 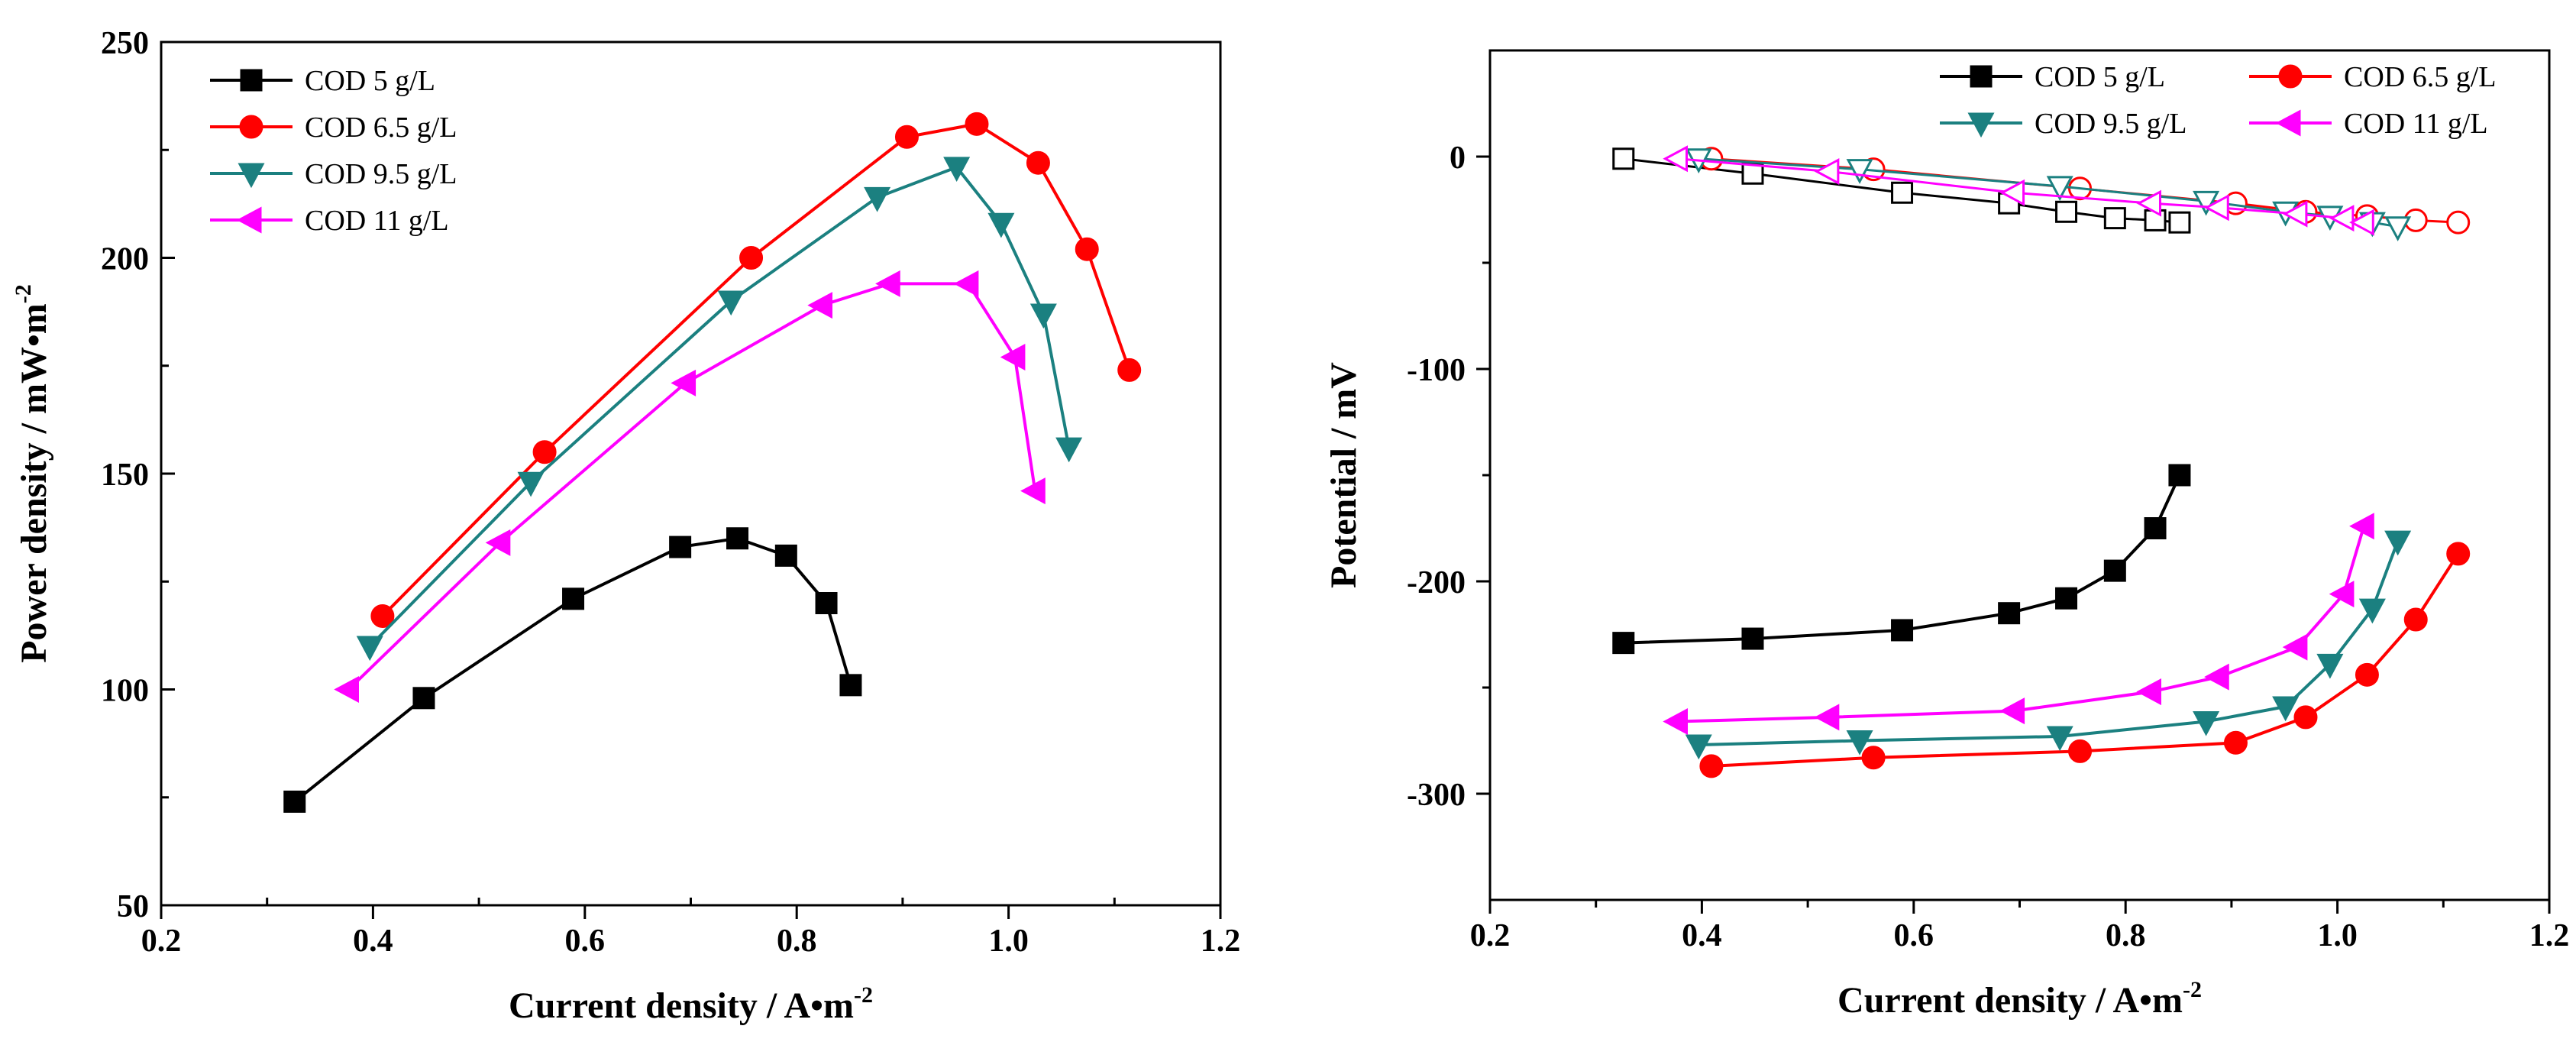 What do you see at coordinates (161, 941) in the screenshot?
I see `x-tick-label: 0.2` at bounding box center [161, 941].